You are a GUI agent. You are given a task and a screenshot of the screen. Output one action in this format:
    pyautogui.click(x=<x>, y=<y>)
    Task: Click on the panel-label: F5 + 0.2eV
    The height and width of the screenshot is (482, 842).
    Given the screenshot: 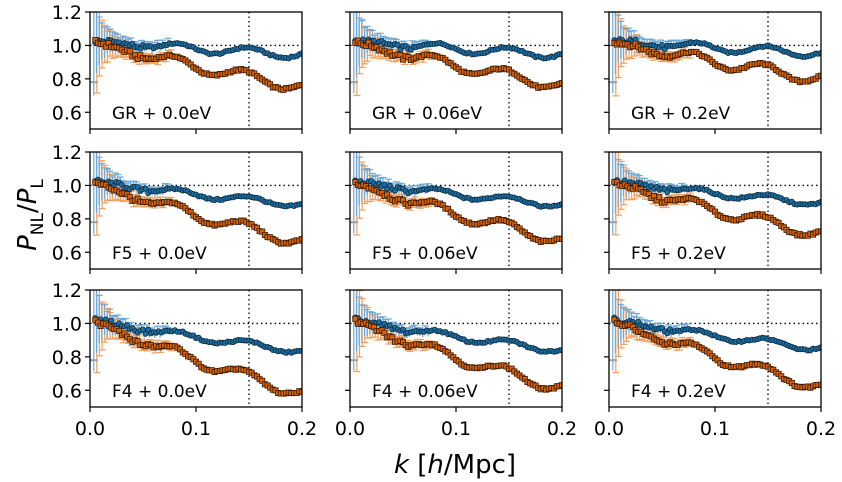 What is the action you would take?
    pyautogui.click(x=678, y=254)
    